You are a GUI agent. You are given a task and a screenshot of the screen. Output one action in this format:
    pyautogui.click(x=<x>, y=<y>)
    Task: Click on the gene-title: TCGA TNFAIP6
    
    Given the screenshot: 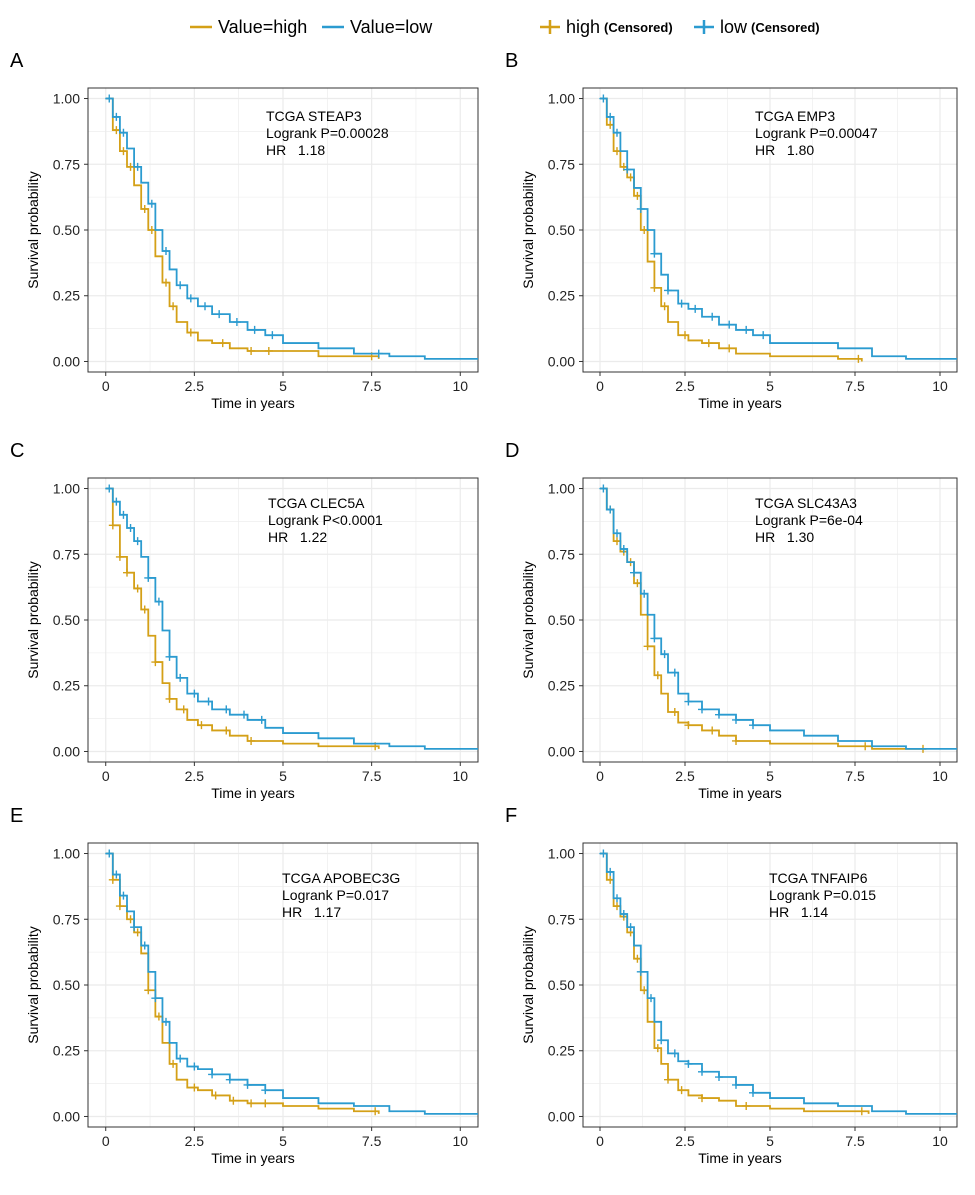 What is the action you would take?
    pyautogui.click(x=818, y=878)
    